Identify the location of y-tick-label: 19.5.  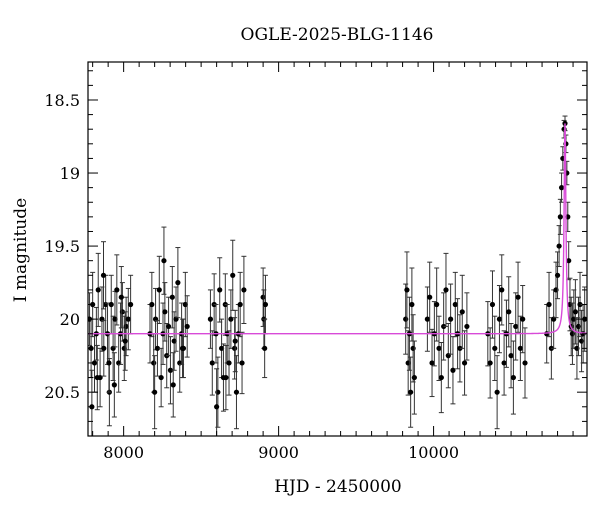
(62, 246).